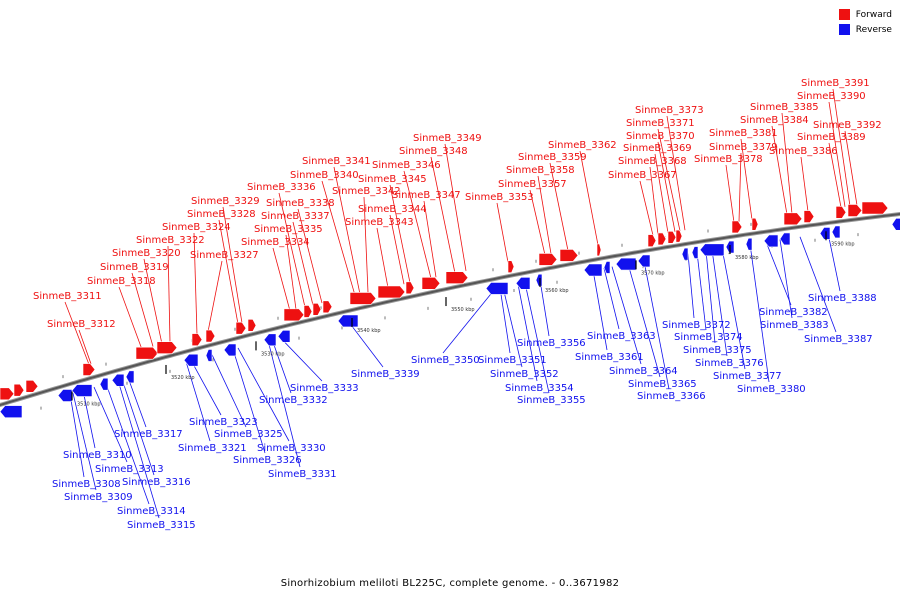 The height and width of the screenshot is (600, 900). Describe the element at coordinates (288, 229) in the screenshot. I see `forward-gene-label: SinmeB_3335` at that location.